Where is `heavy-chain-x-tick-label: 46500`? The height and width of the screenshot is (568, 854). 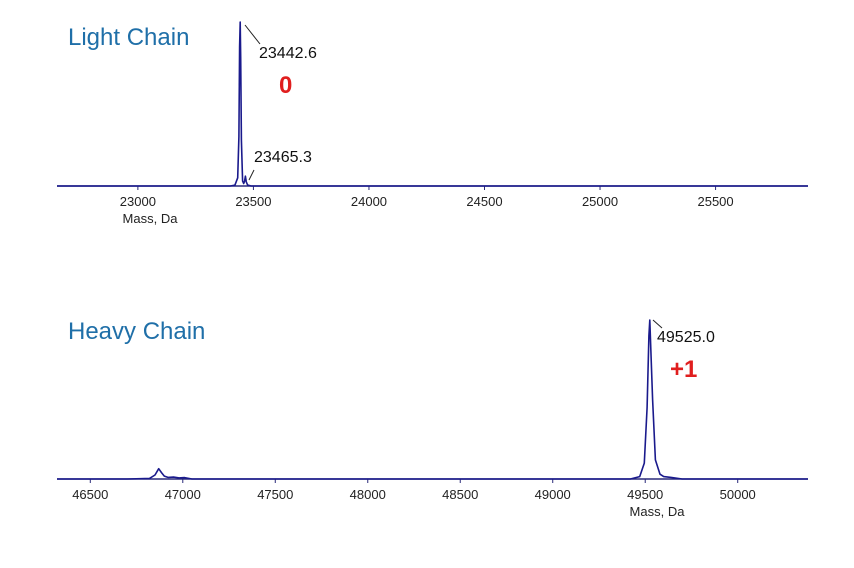 heavy-chain-x-tick-label: 46500 is located at coordinates (90, 494).